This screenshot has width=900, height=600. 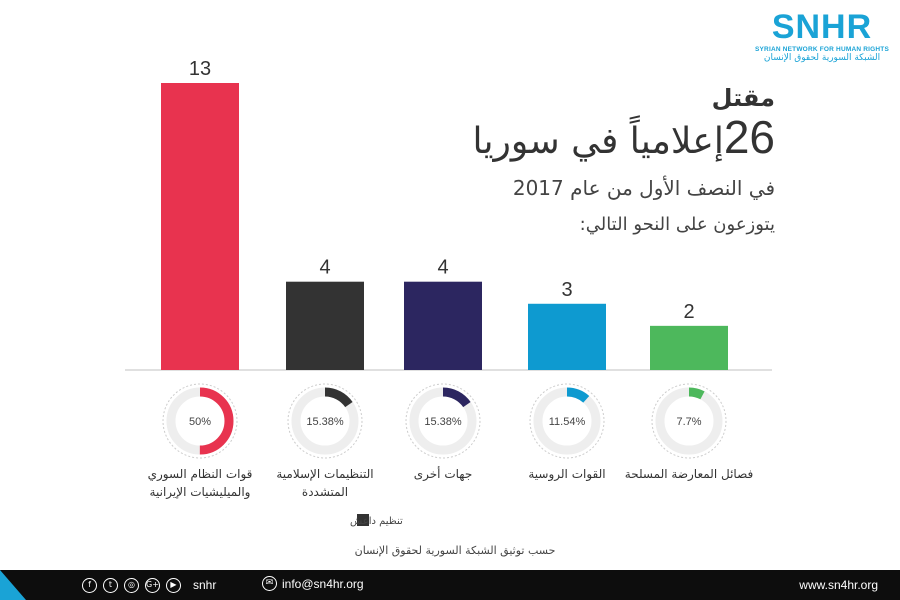 What do you see at coordinates (324, 474) in the screenshot?
I see `category-label: التنظيمات الإسلامية` at bounding box center [324, 474].